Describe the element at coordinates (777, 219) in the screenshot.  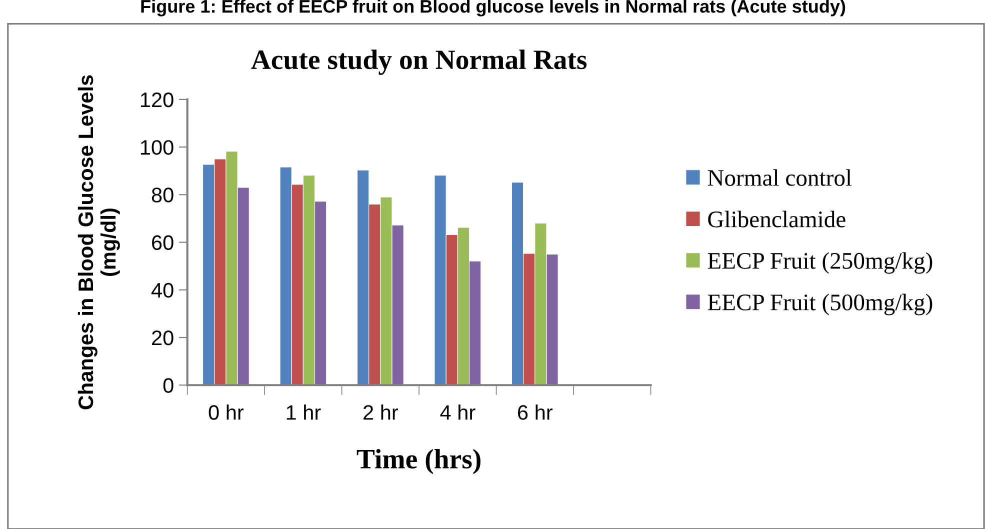
I see `legend-label: Glibenclamide` at that location.